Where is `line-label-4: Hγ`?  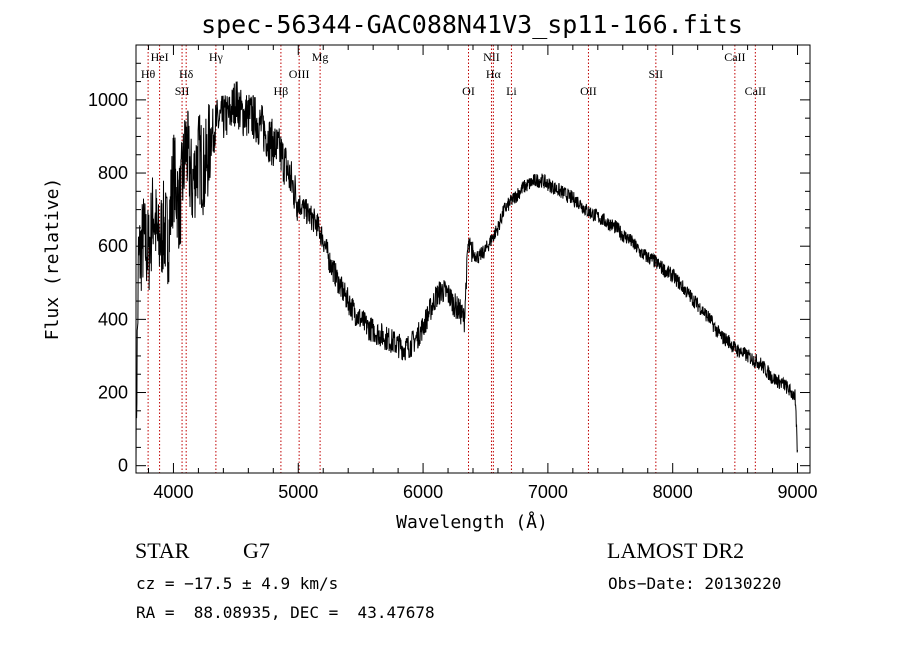 line-label-4: Hγ is located at coordinates (216, 57).